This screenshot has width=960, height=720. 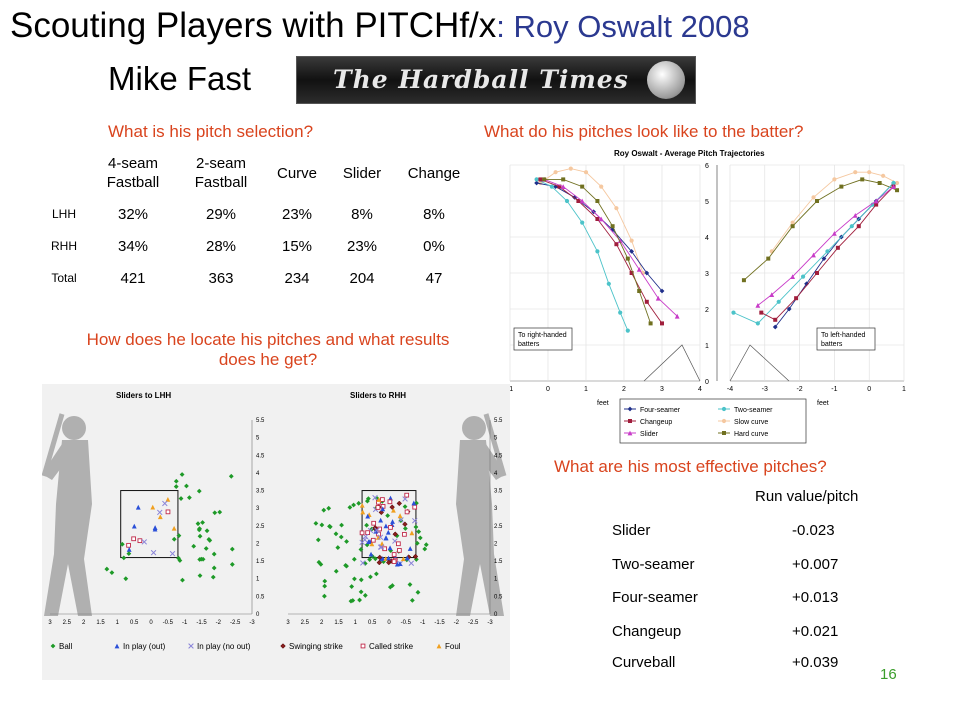 I want to click on legend-label: Called strike, so click(x=391, y=646).